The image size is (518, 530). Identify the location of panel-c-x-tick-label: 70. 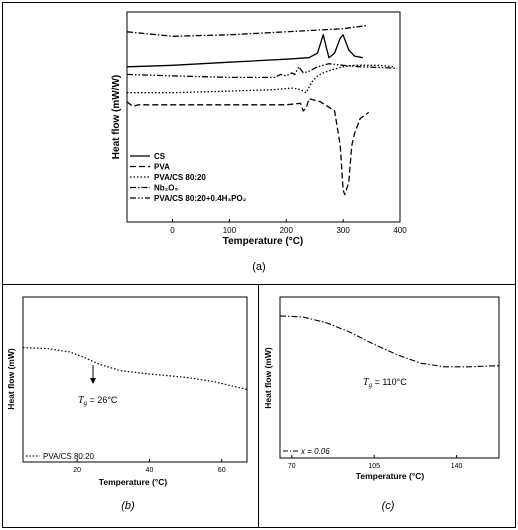
(292, 466).